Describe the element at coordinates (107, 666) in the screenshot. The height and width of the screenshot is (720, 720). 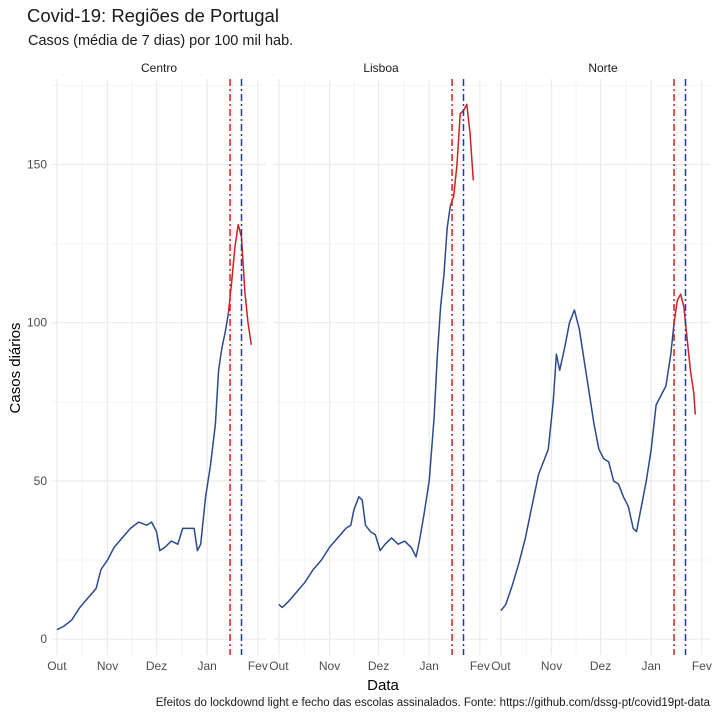
I see `x-tick-label-centro: Nov` at that location.